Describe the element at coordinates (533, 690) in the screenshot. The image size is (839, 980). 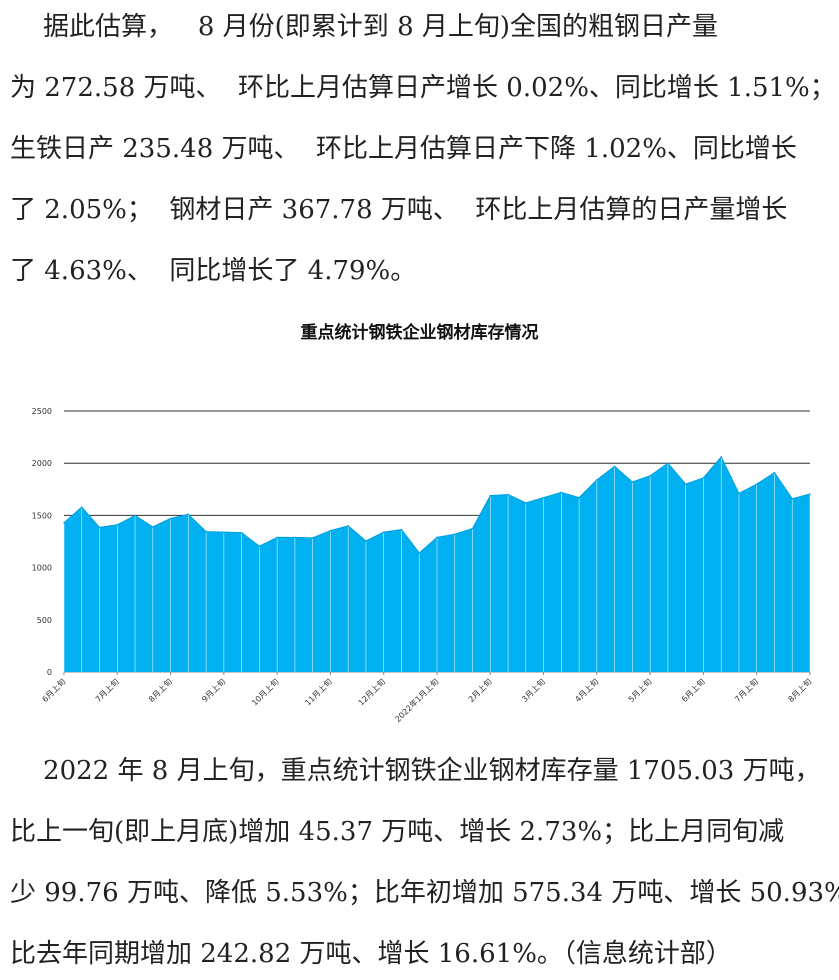
I see `x-tick-label: 3月上旬` at that location.